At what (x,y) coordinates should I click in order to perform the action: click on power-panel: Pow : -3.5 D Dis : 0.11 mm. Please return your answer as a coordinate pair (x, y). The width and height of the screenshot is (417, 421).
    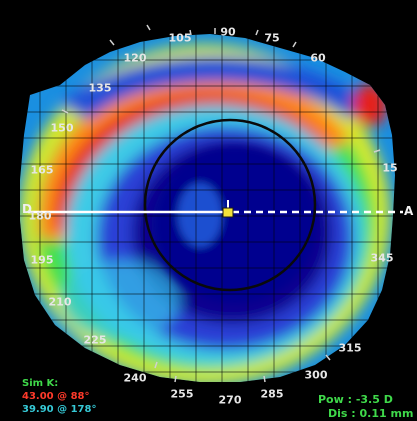
    Looking at the image, I should click on (365, 407).